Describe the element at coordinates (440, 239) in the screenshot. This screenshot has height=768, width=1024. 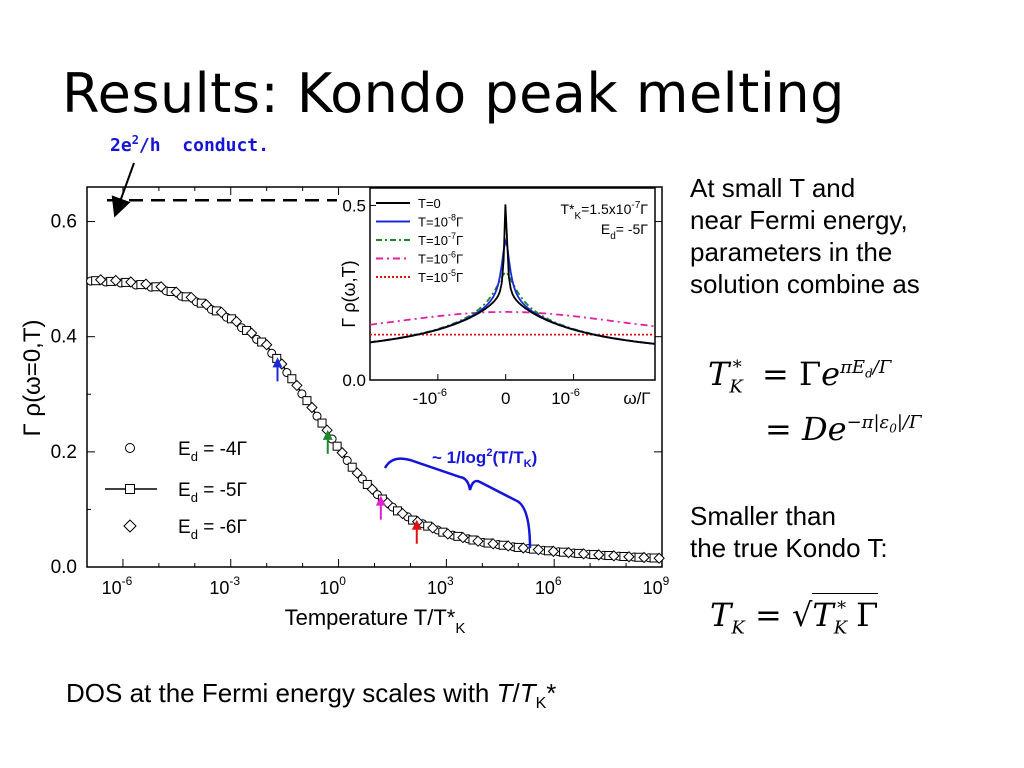
I see `inset-legend-label: T=10-7Γ` at that location.